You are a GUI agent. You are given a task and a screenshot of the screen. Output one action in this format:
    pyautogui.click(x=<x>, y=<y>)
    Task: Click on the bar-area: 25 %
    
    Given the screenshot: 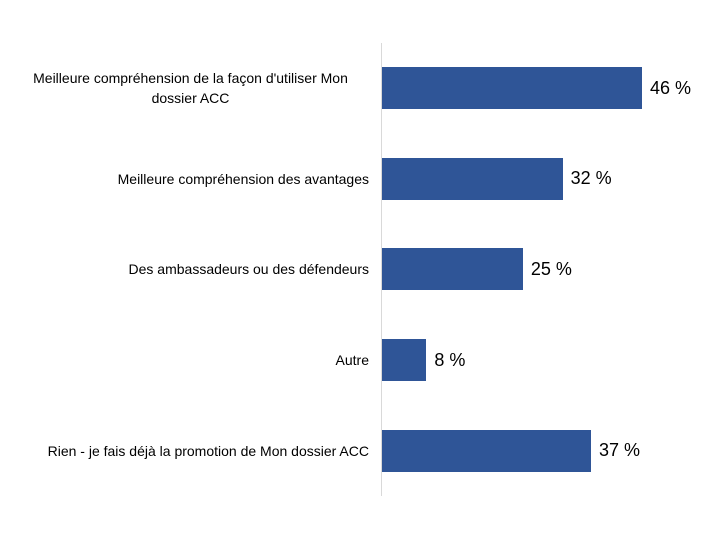 What is the action you would take?
    pyautogui.click(x=550, y=269)
    